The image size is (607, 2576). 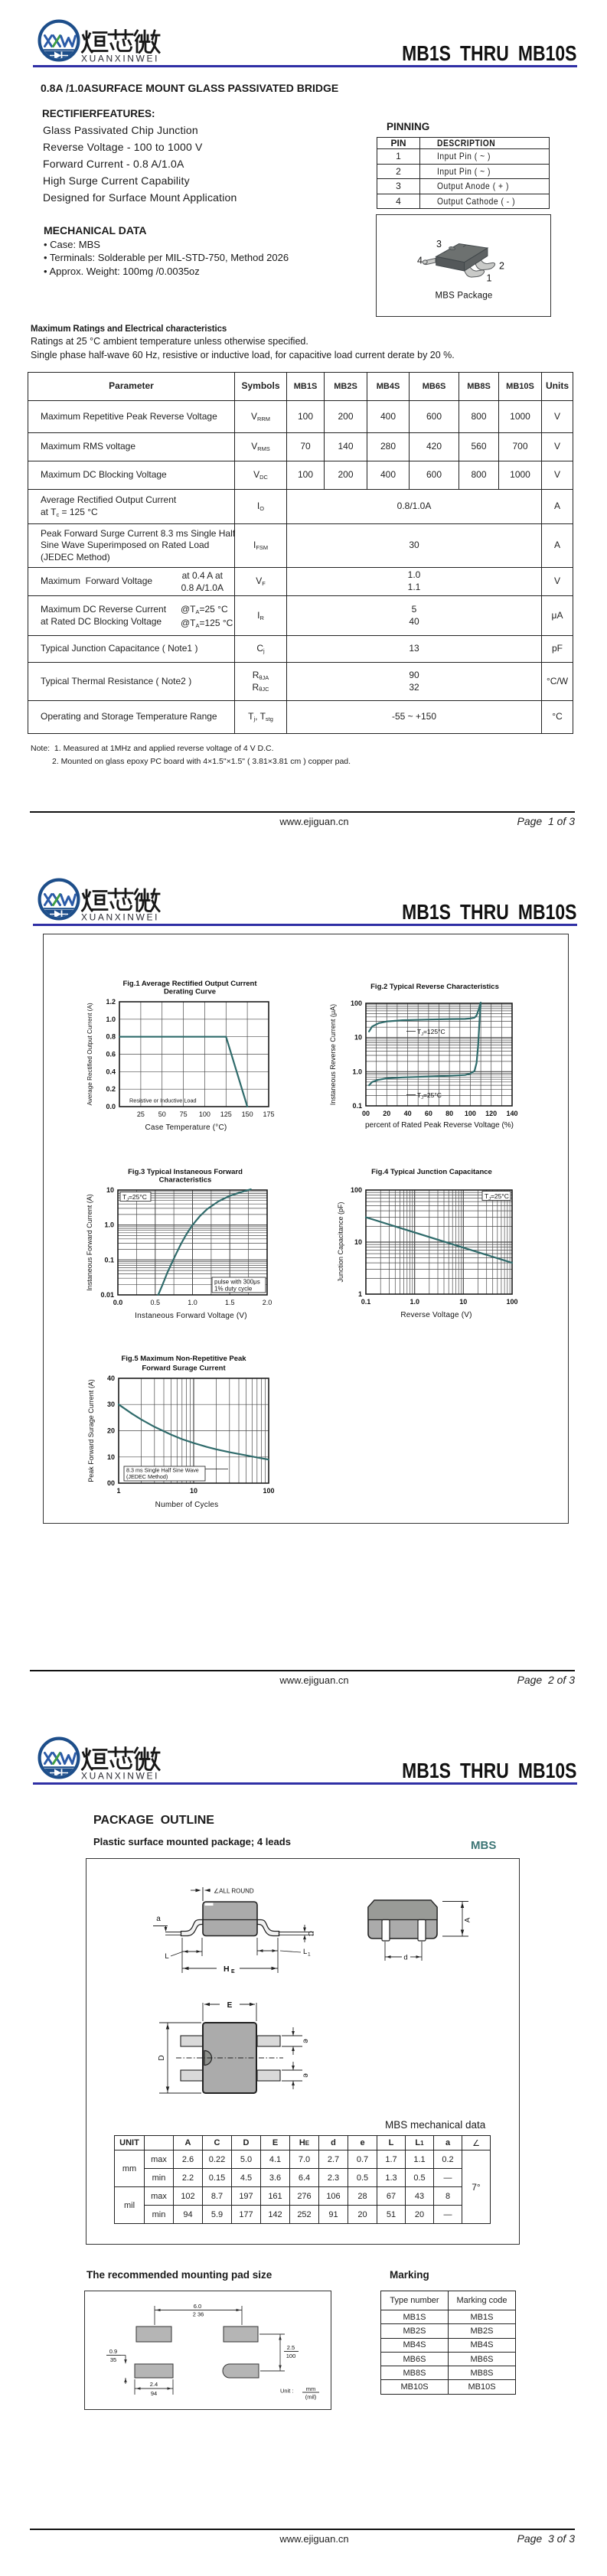 I want to click on svg-text: 4, so click(x=420, y=261).